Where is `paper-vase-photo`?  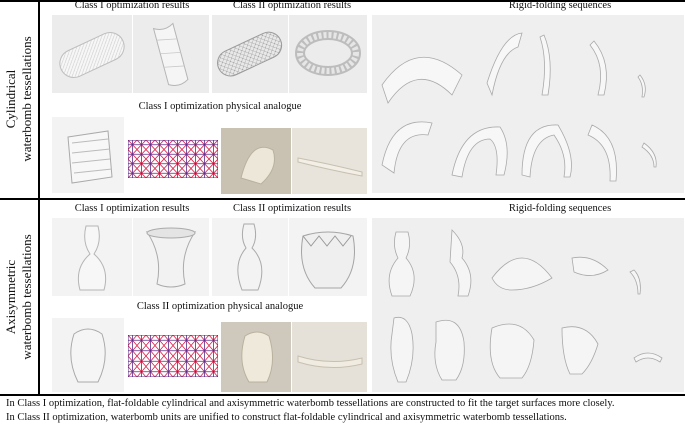 paper-vase-photo is located at coordinates (257, 357).